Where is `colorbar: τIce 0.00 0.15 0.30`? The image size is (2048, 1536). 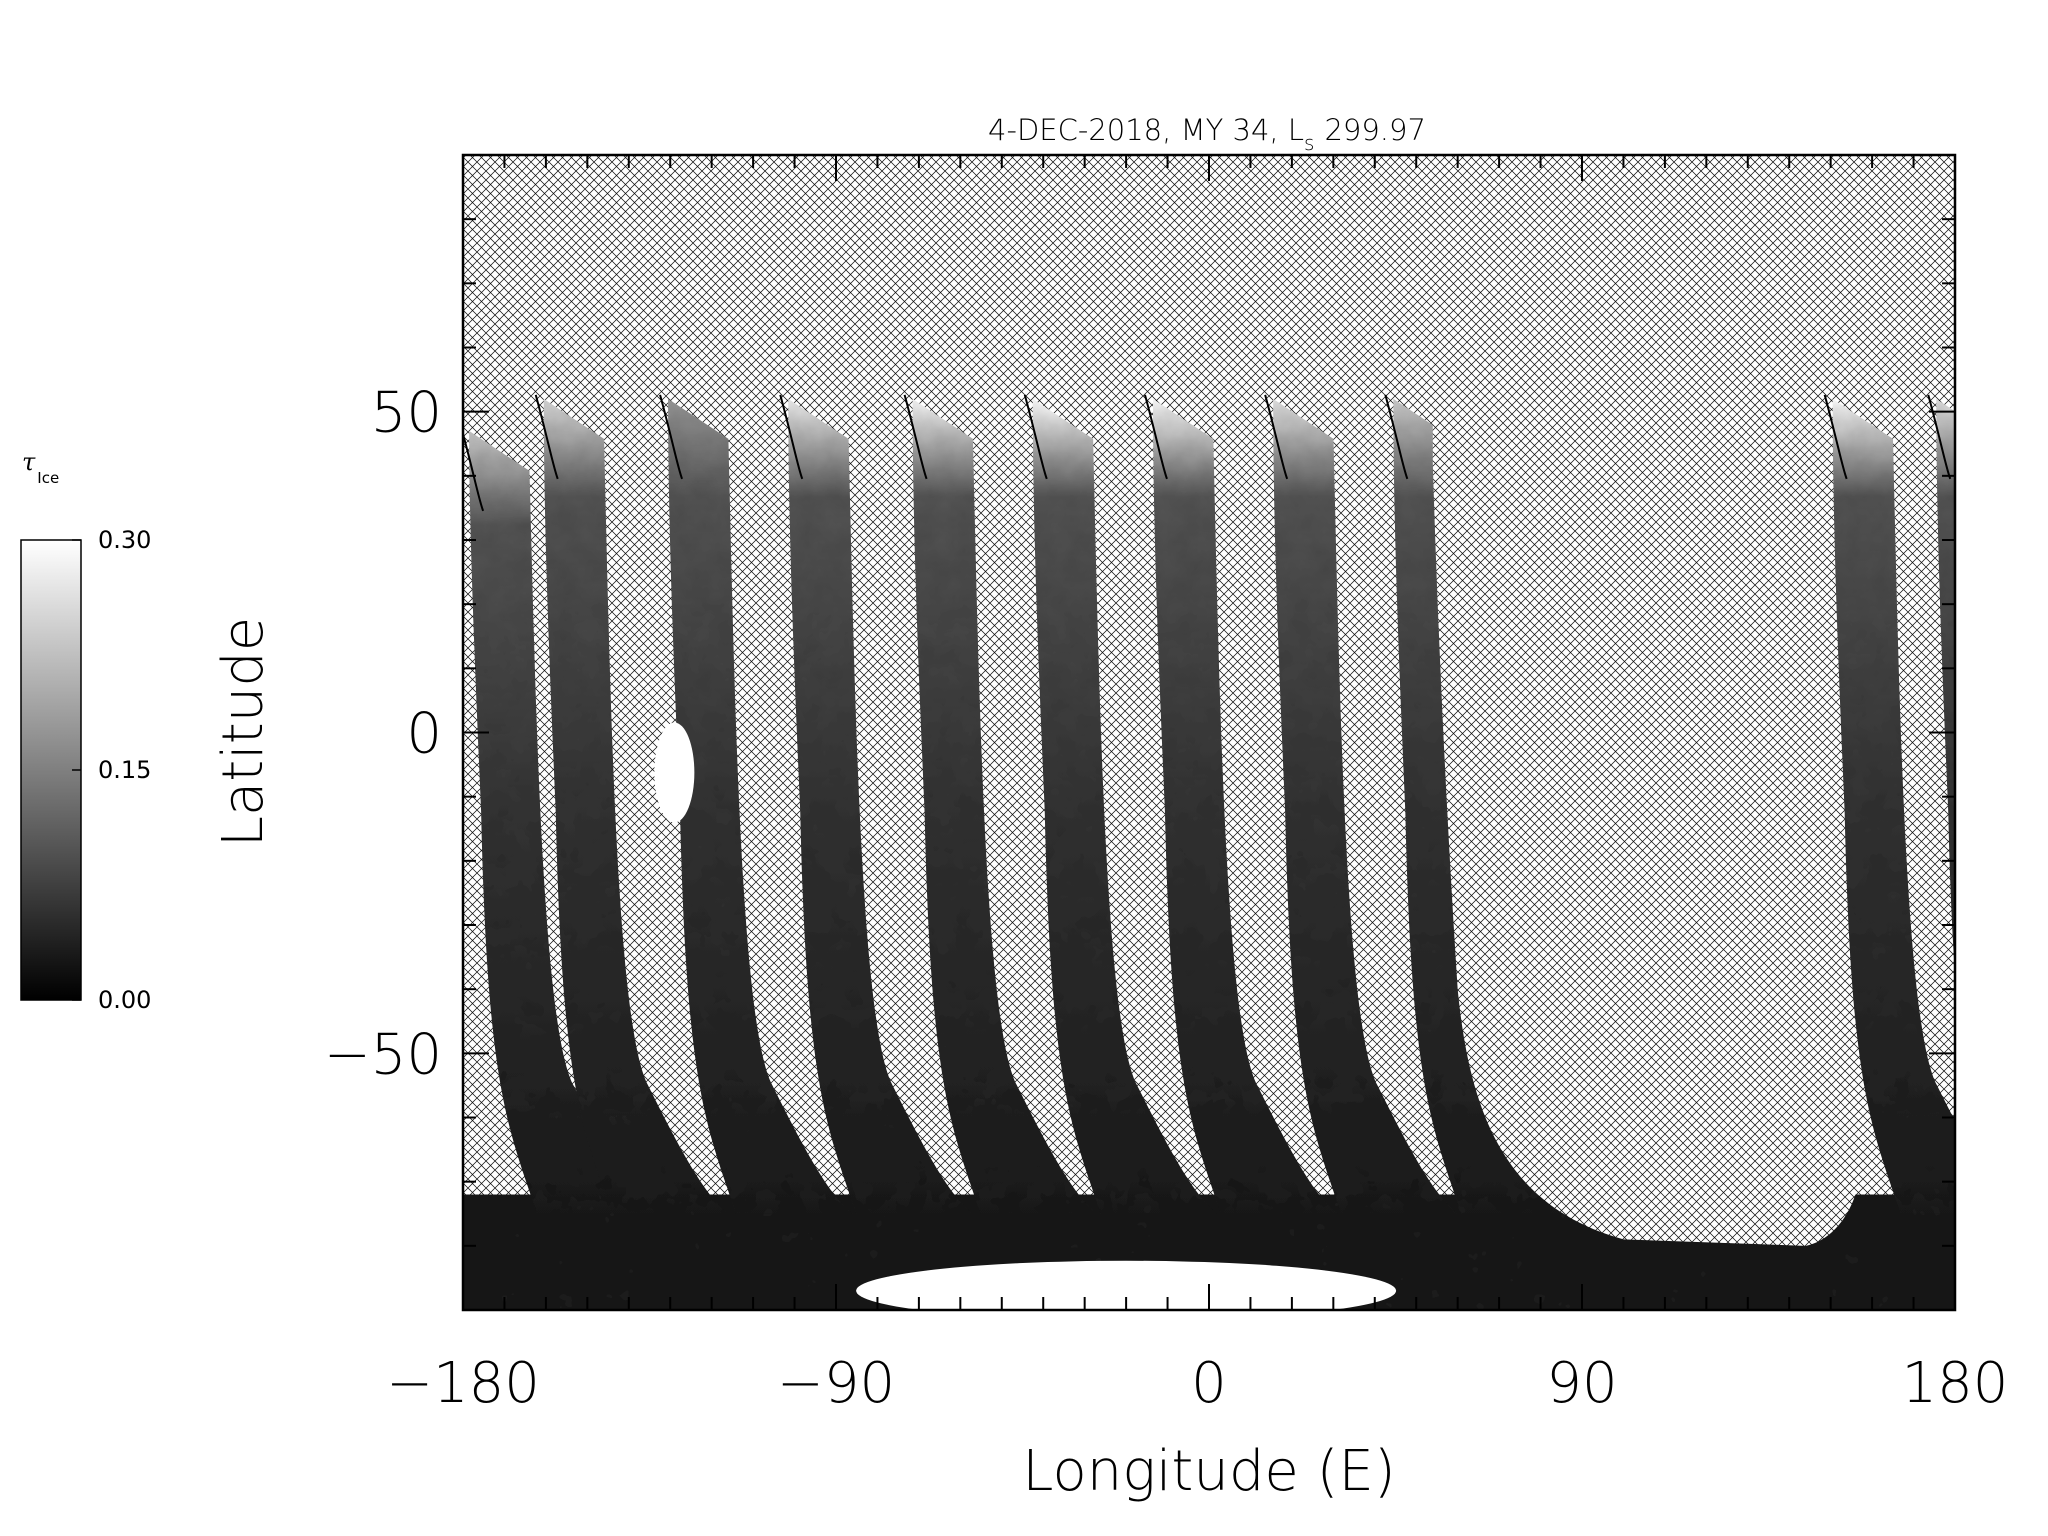
colorbar: τIce 0.00 0.15 0.30 is located at coordinates (85, 731).